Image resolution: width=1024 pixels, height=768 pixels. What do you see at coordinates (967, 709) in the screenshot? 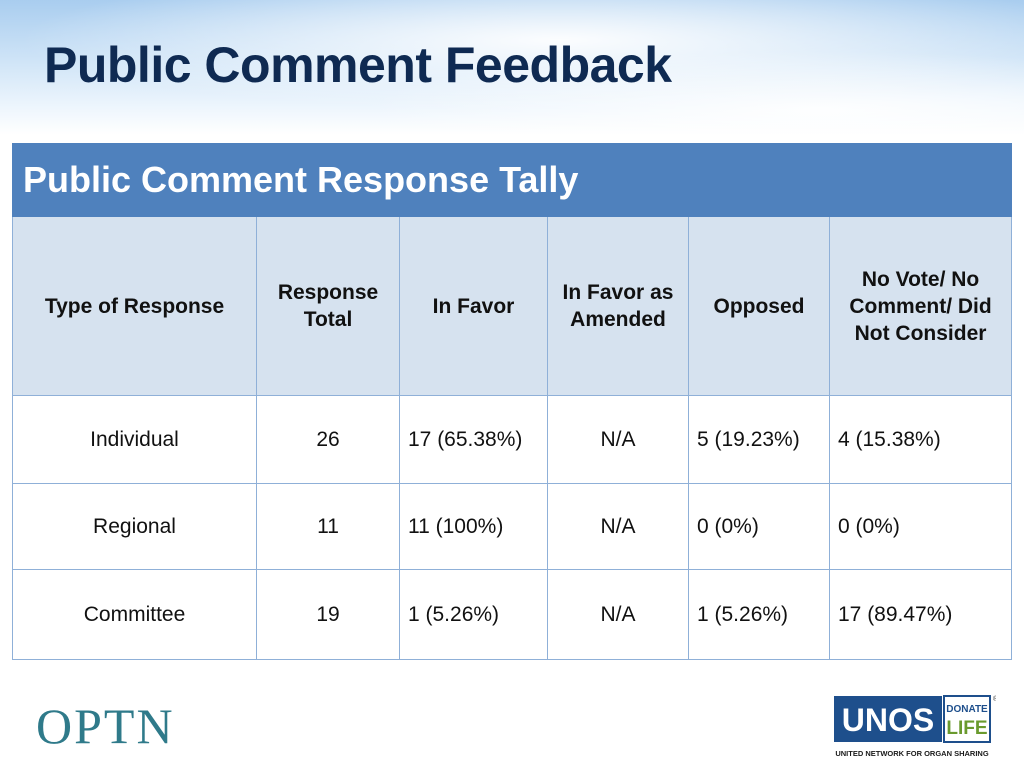
I see `donate-text: DONATE` at bounding box center [967, 709].